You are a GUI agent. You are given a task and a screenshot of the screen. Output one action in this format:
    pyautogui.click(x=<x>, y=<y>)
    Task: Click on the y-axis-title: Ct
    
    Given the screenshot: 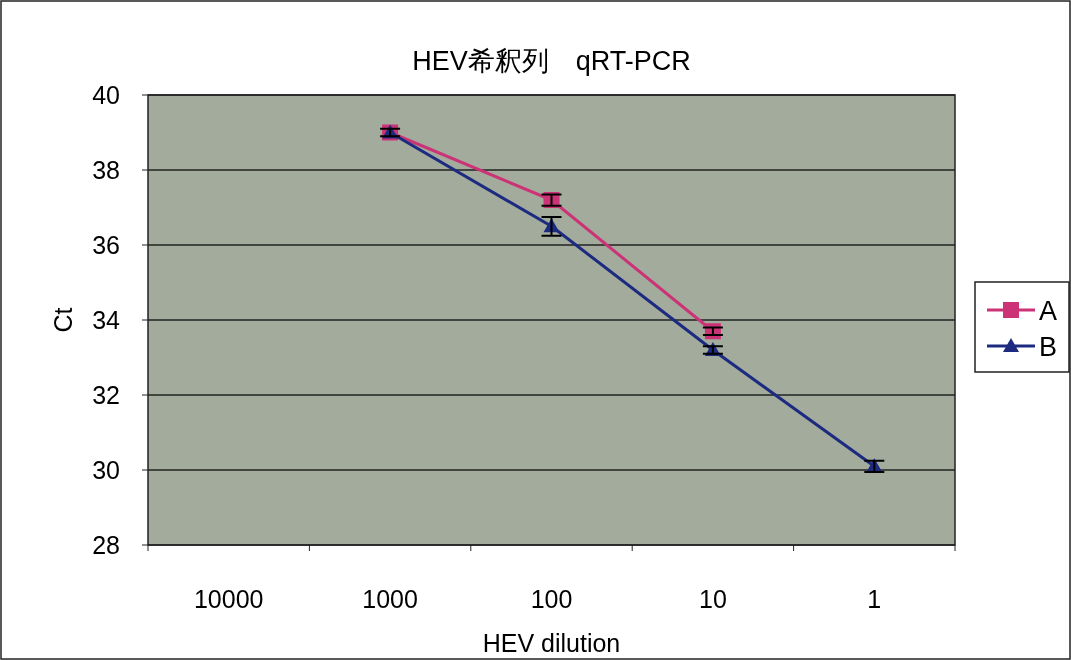 What is the action you would take?
    pyautogui.click(x=63, y=320)
    